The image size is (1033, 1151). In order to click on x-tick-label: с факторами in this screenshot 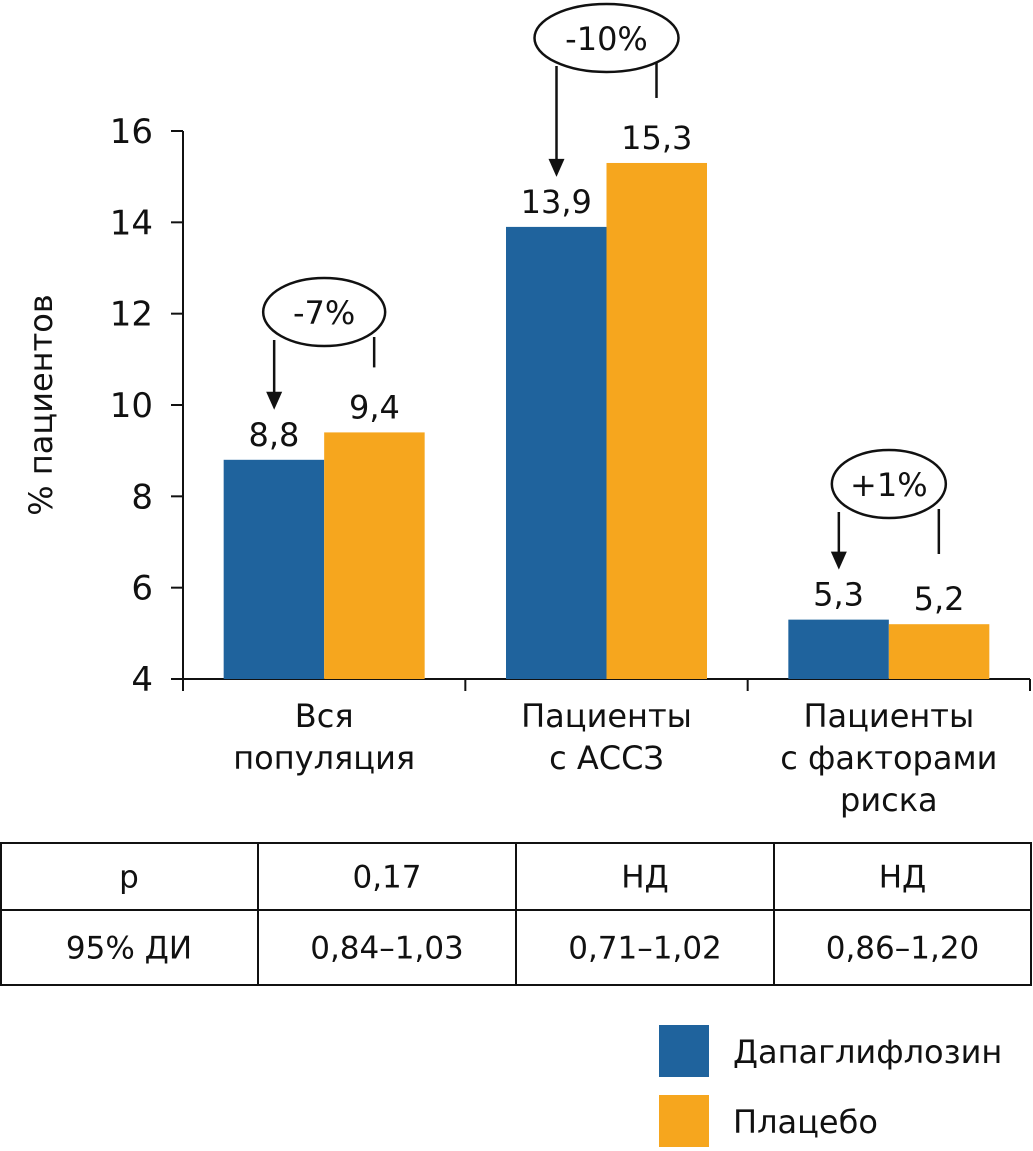, I will do `click(888, 758)`.